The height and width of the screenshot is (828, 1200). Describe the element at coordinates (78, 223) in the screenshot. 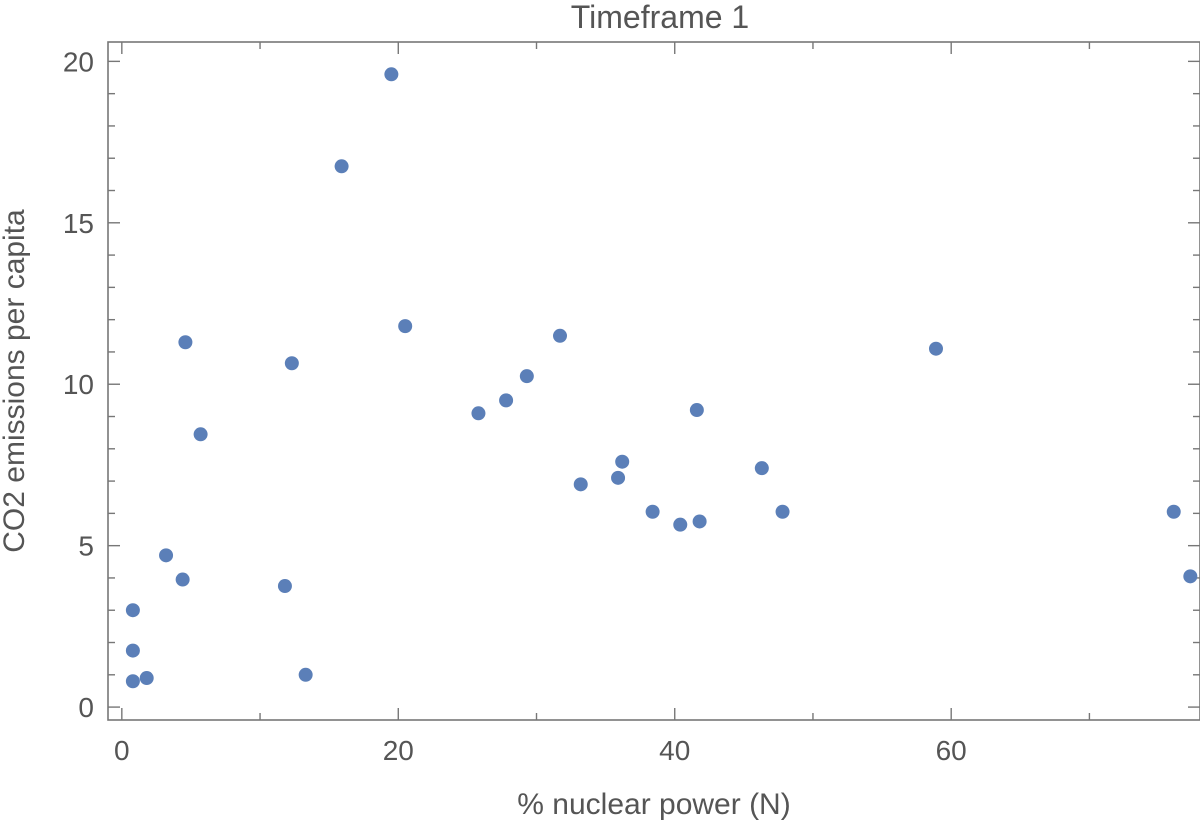

I see `y-tick-label: 15` at that location.